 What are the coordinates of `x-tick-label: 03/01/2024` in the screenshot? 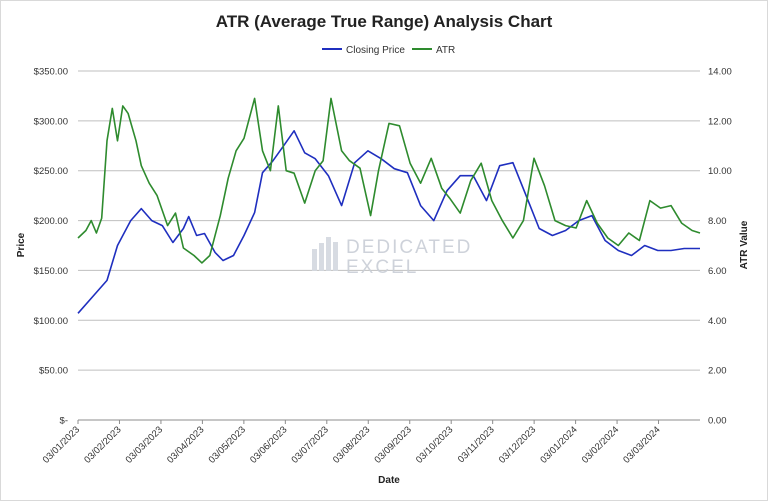 It's located at (558, 444).